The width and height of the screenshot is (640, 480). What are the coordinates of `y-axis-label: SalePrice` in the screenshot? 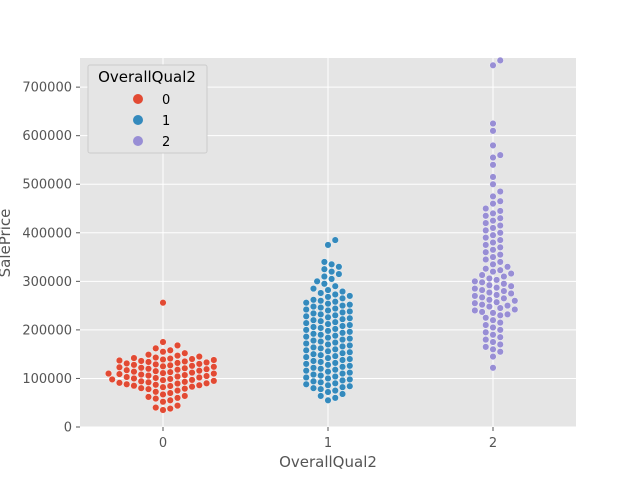 It's located at (7, 243).